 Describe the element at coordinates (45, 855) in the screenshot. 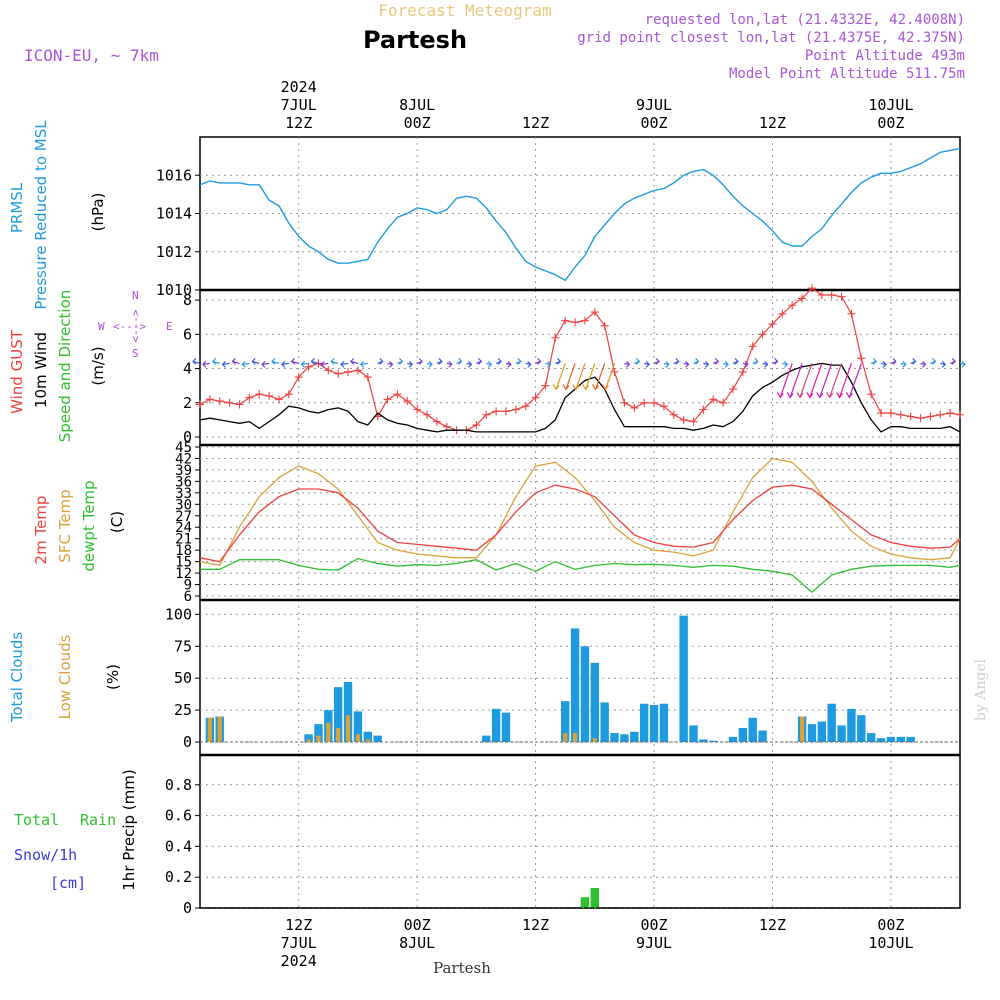

I see `precip-snow-label: Snow/1h` at that location.